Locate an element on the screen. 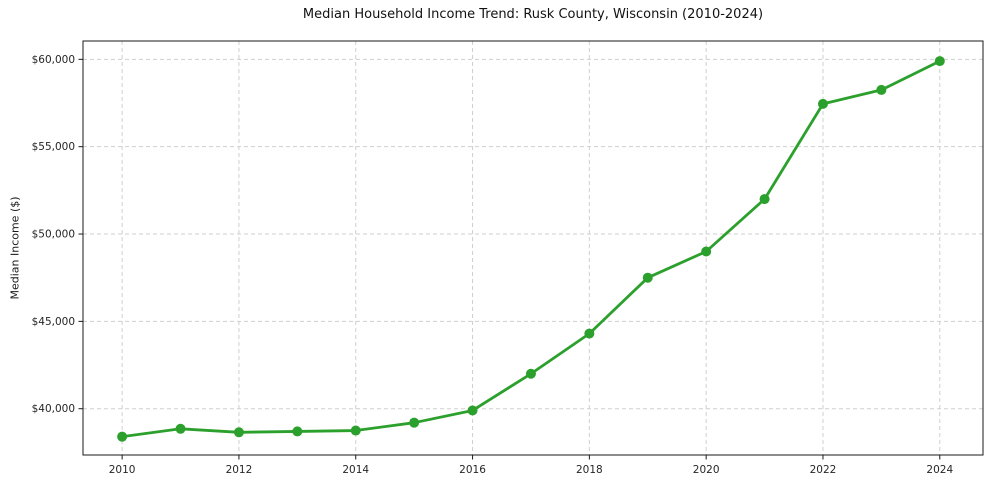 Image resolution: width=989 pixels, height=490 pixels. data-point-2013 is located at coordinates (297, 431).